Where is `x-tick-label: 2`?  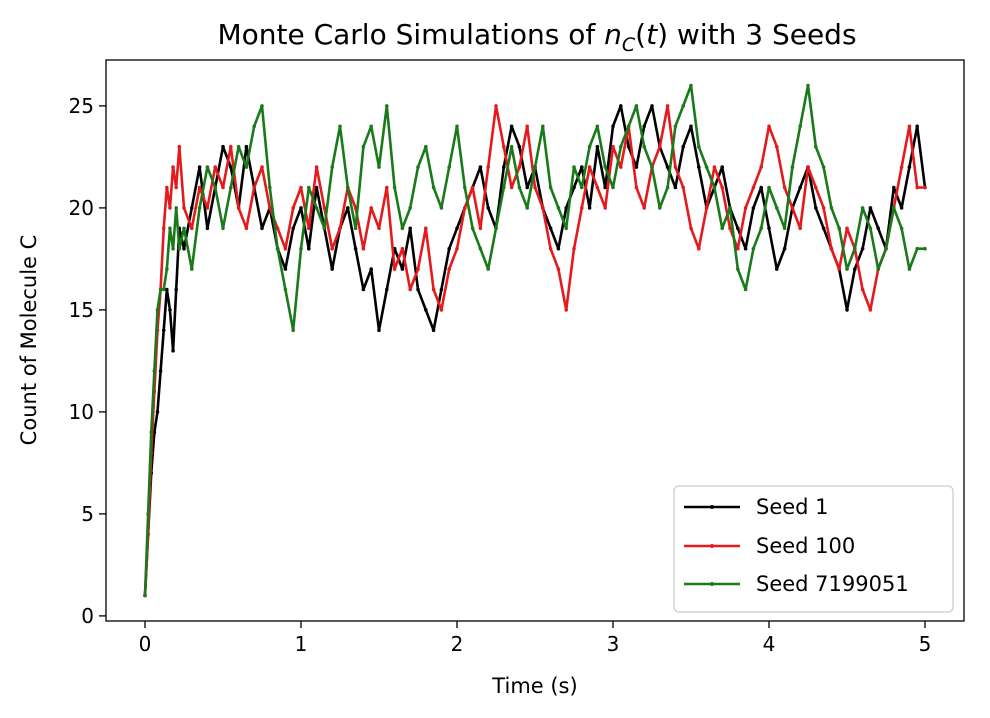 x-tick-label: 2 is located at coordinates (457, 644).